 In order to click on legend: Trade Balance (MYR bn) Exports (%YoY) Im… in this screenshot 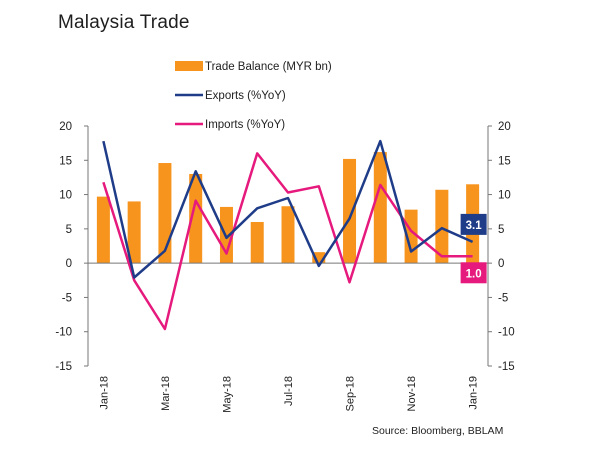, I will do `click(253, 96)`.